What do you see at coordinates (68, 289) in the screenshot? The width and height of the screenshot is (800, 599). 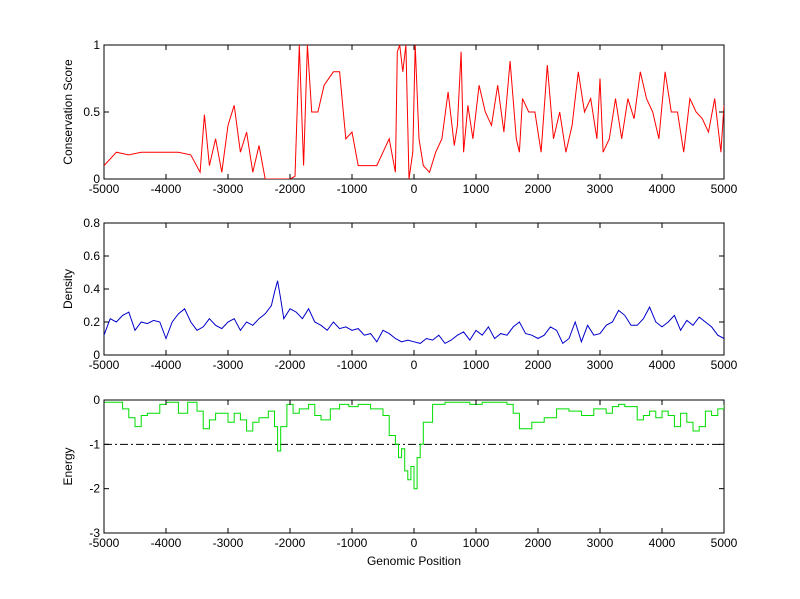 I see `y-axis-label: Density` at bounding box center [68, 289].